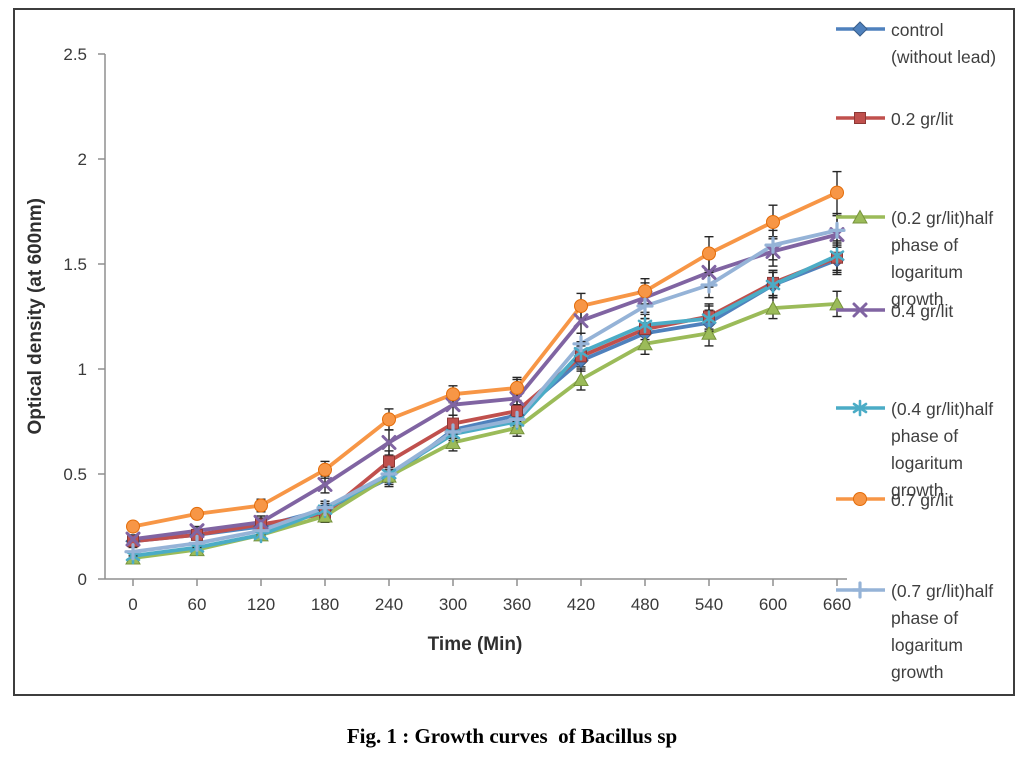 This screenshot has height=770, width=1024. What do you see at coordinates (860, 29) in the screenshot?
I see `diamond-marker-icon` at bounding box center [860, 29].